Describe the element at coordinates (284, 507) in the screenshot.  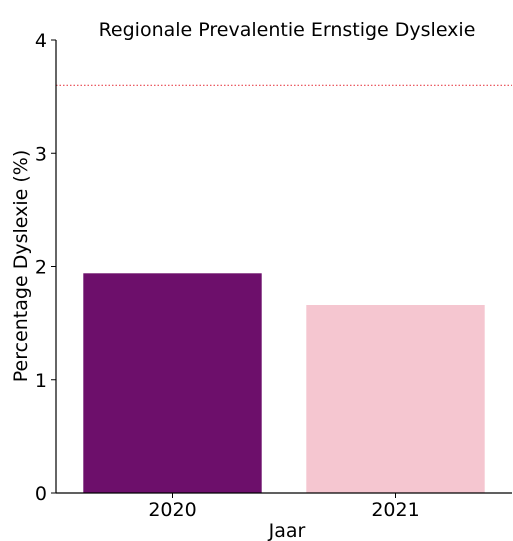
I see `x-axis-ticks: 2020 2021` at that location.